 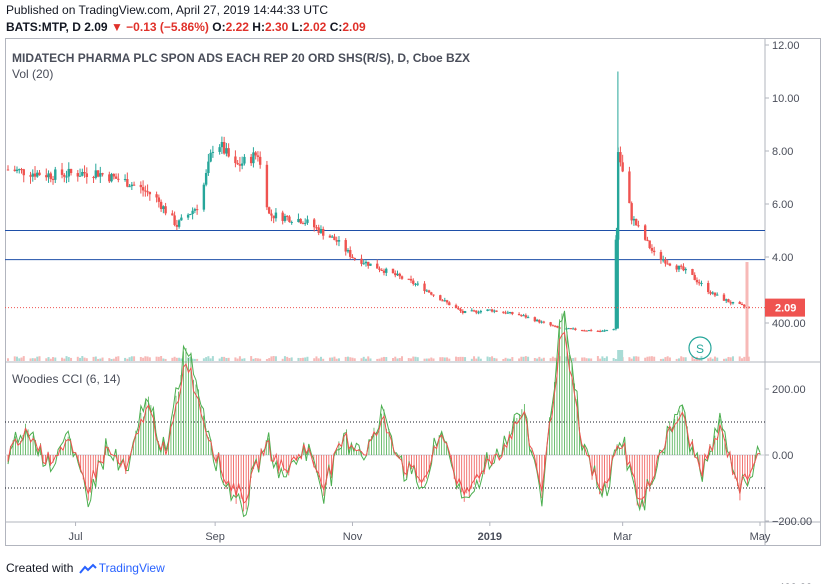 I want to click on footer: Created with TradingView, so click(x=85, y=568).